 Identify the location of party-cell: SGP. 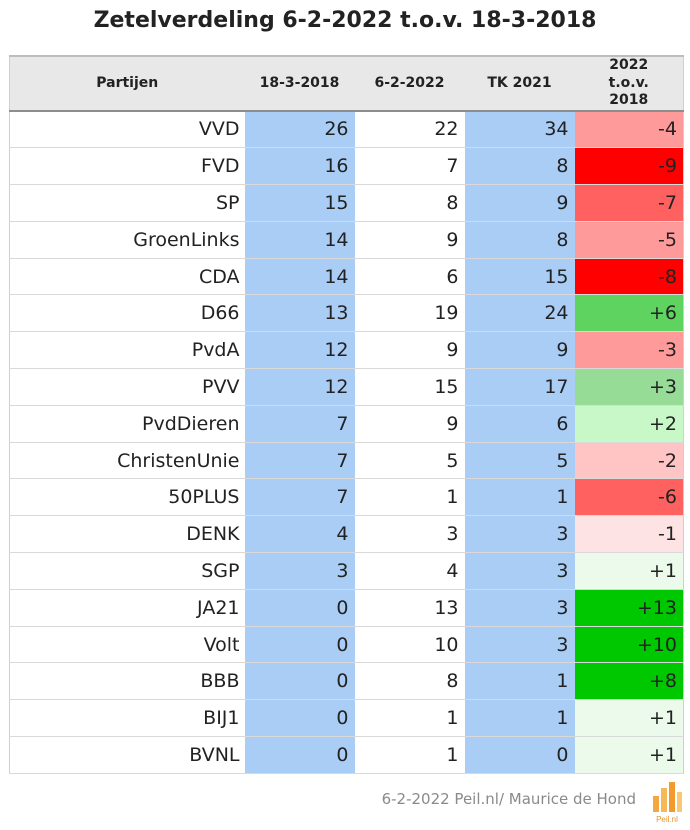
(127, 571).